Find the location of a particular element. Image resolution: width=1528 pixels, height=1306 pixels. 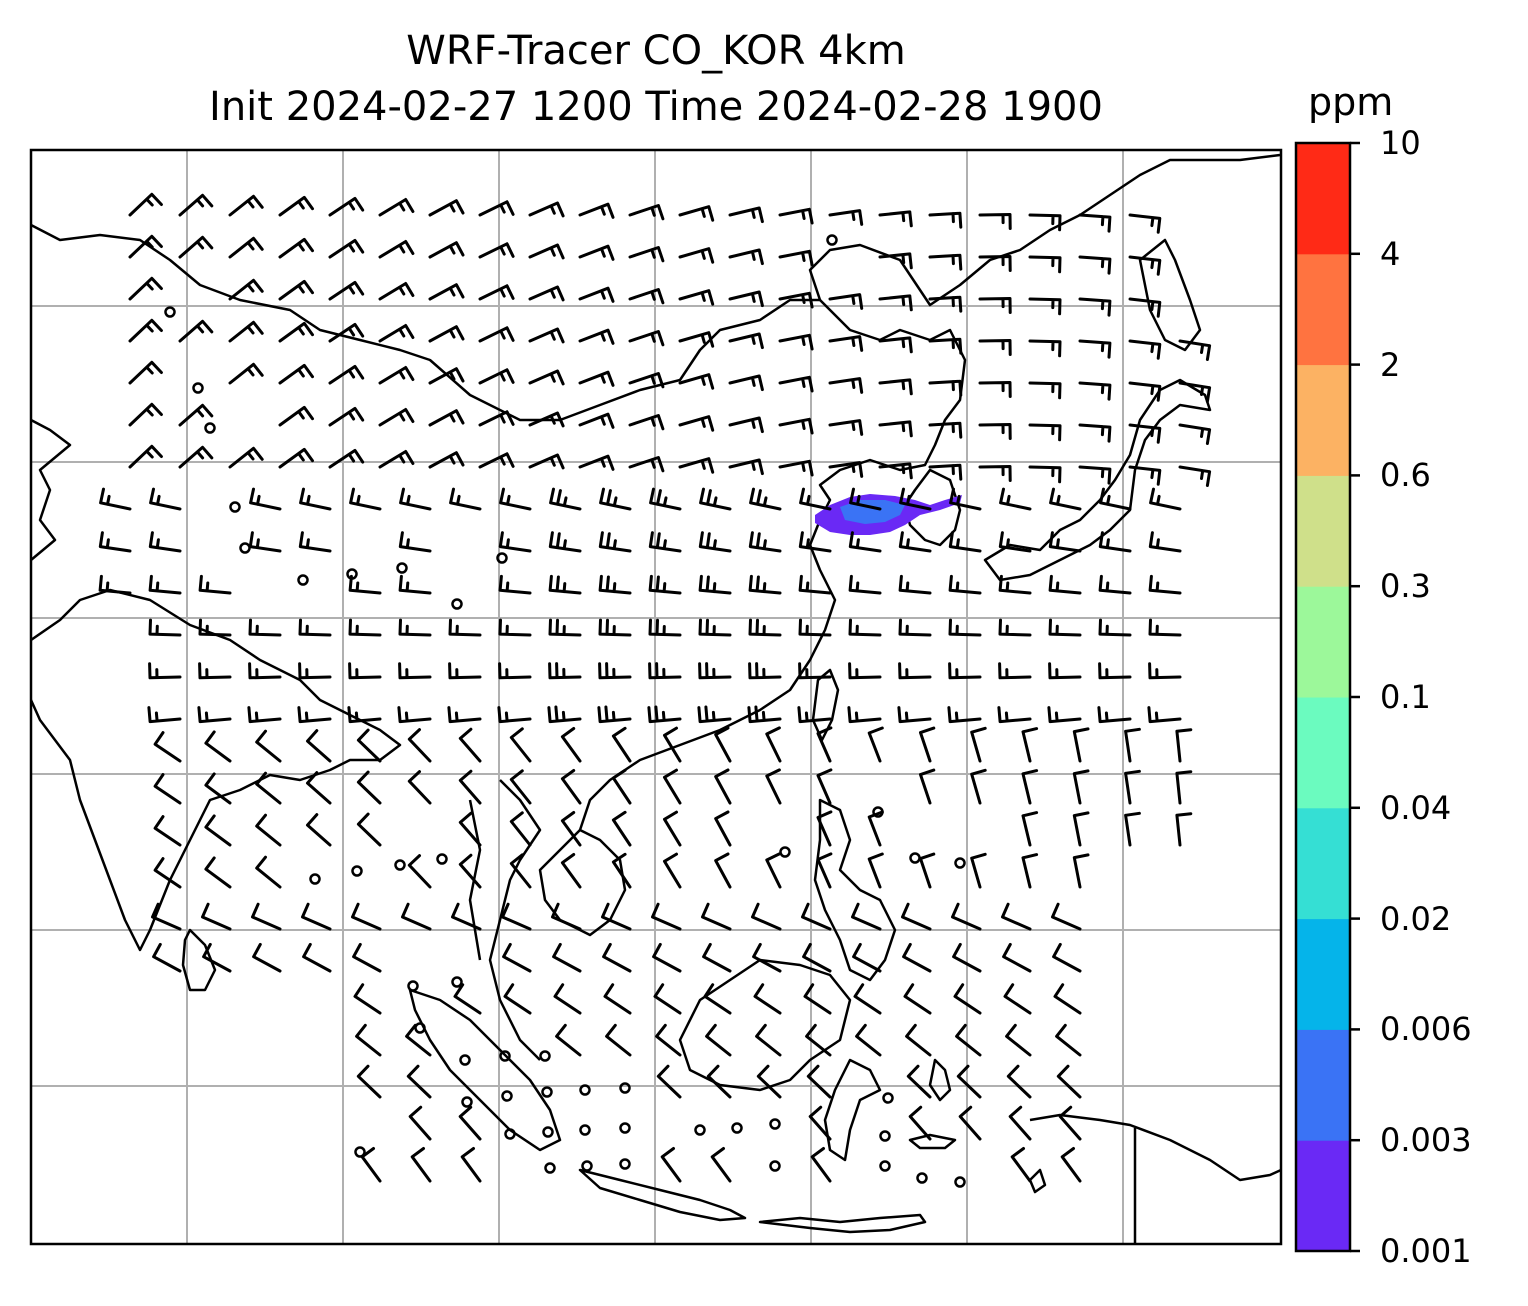

colorbar-unit-label: ppm is located at coordinates (1351, 102).